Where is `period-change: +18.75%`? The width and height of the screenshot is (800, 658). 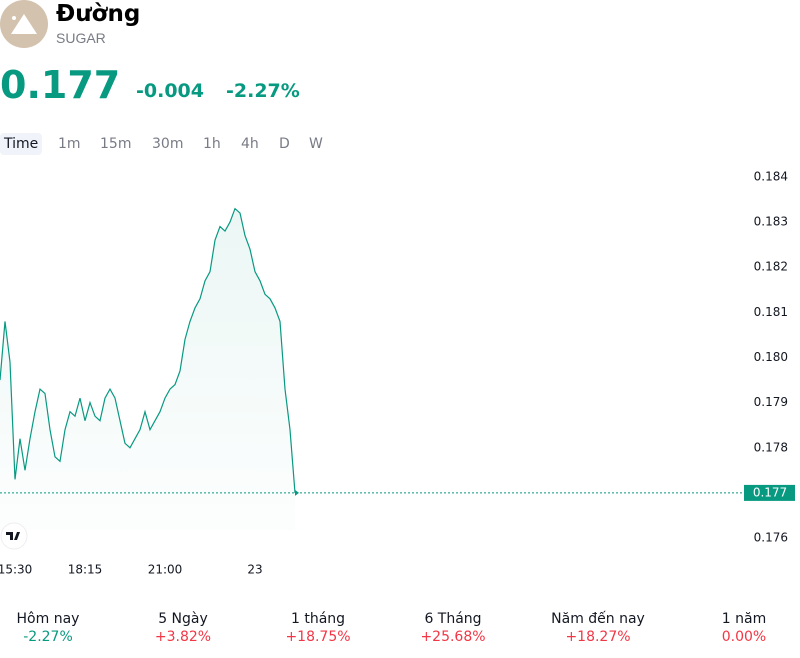
period-change: +18.75% is located at coordinates (318, 637).